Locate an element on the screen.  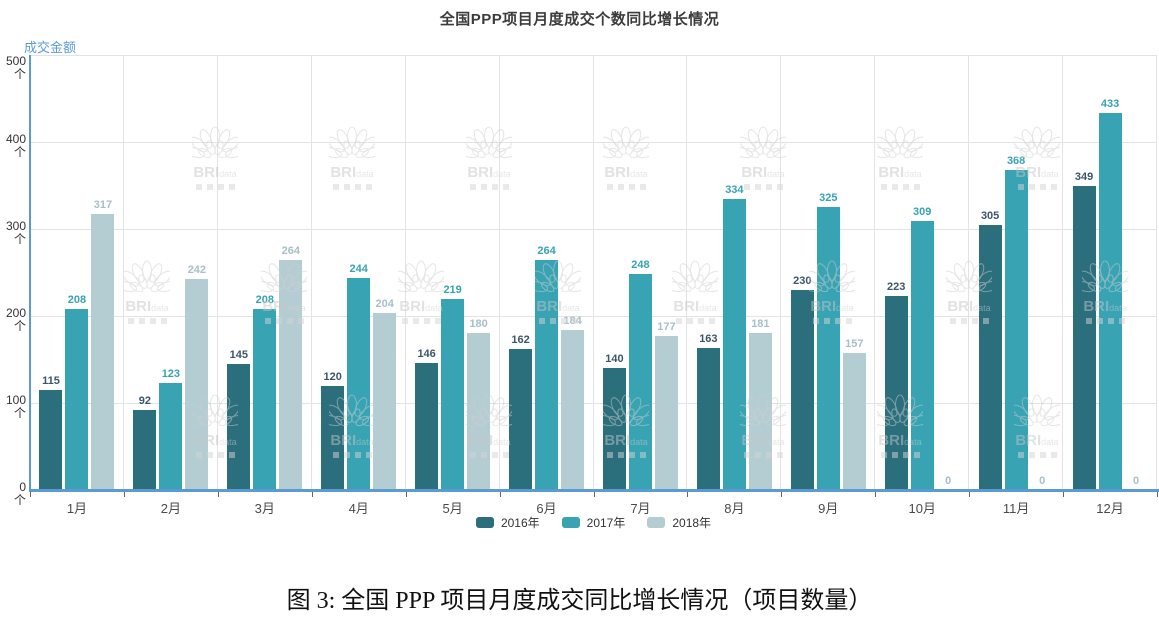
bar-value-label: 177 is located at coordinates (666, 327).